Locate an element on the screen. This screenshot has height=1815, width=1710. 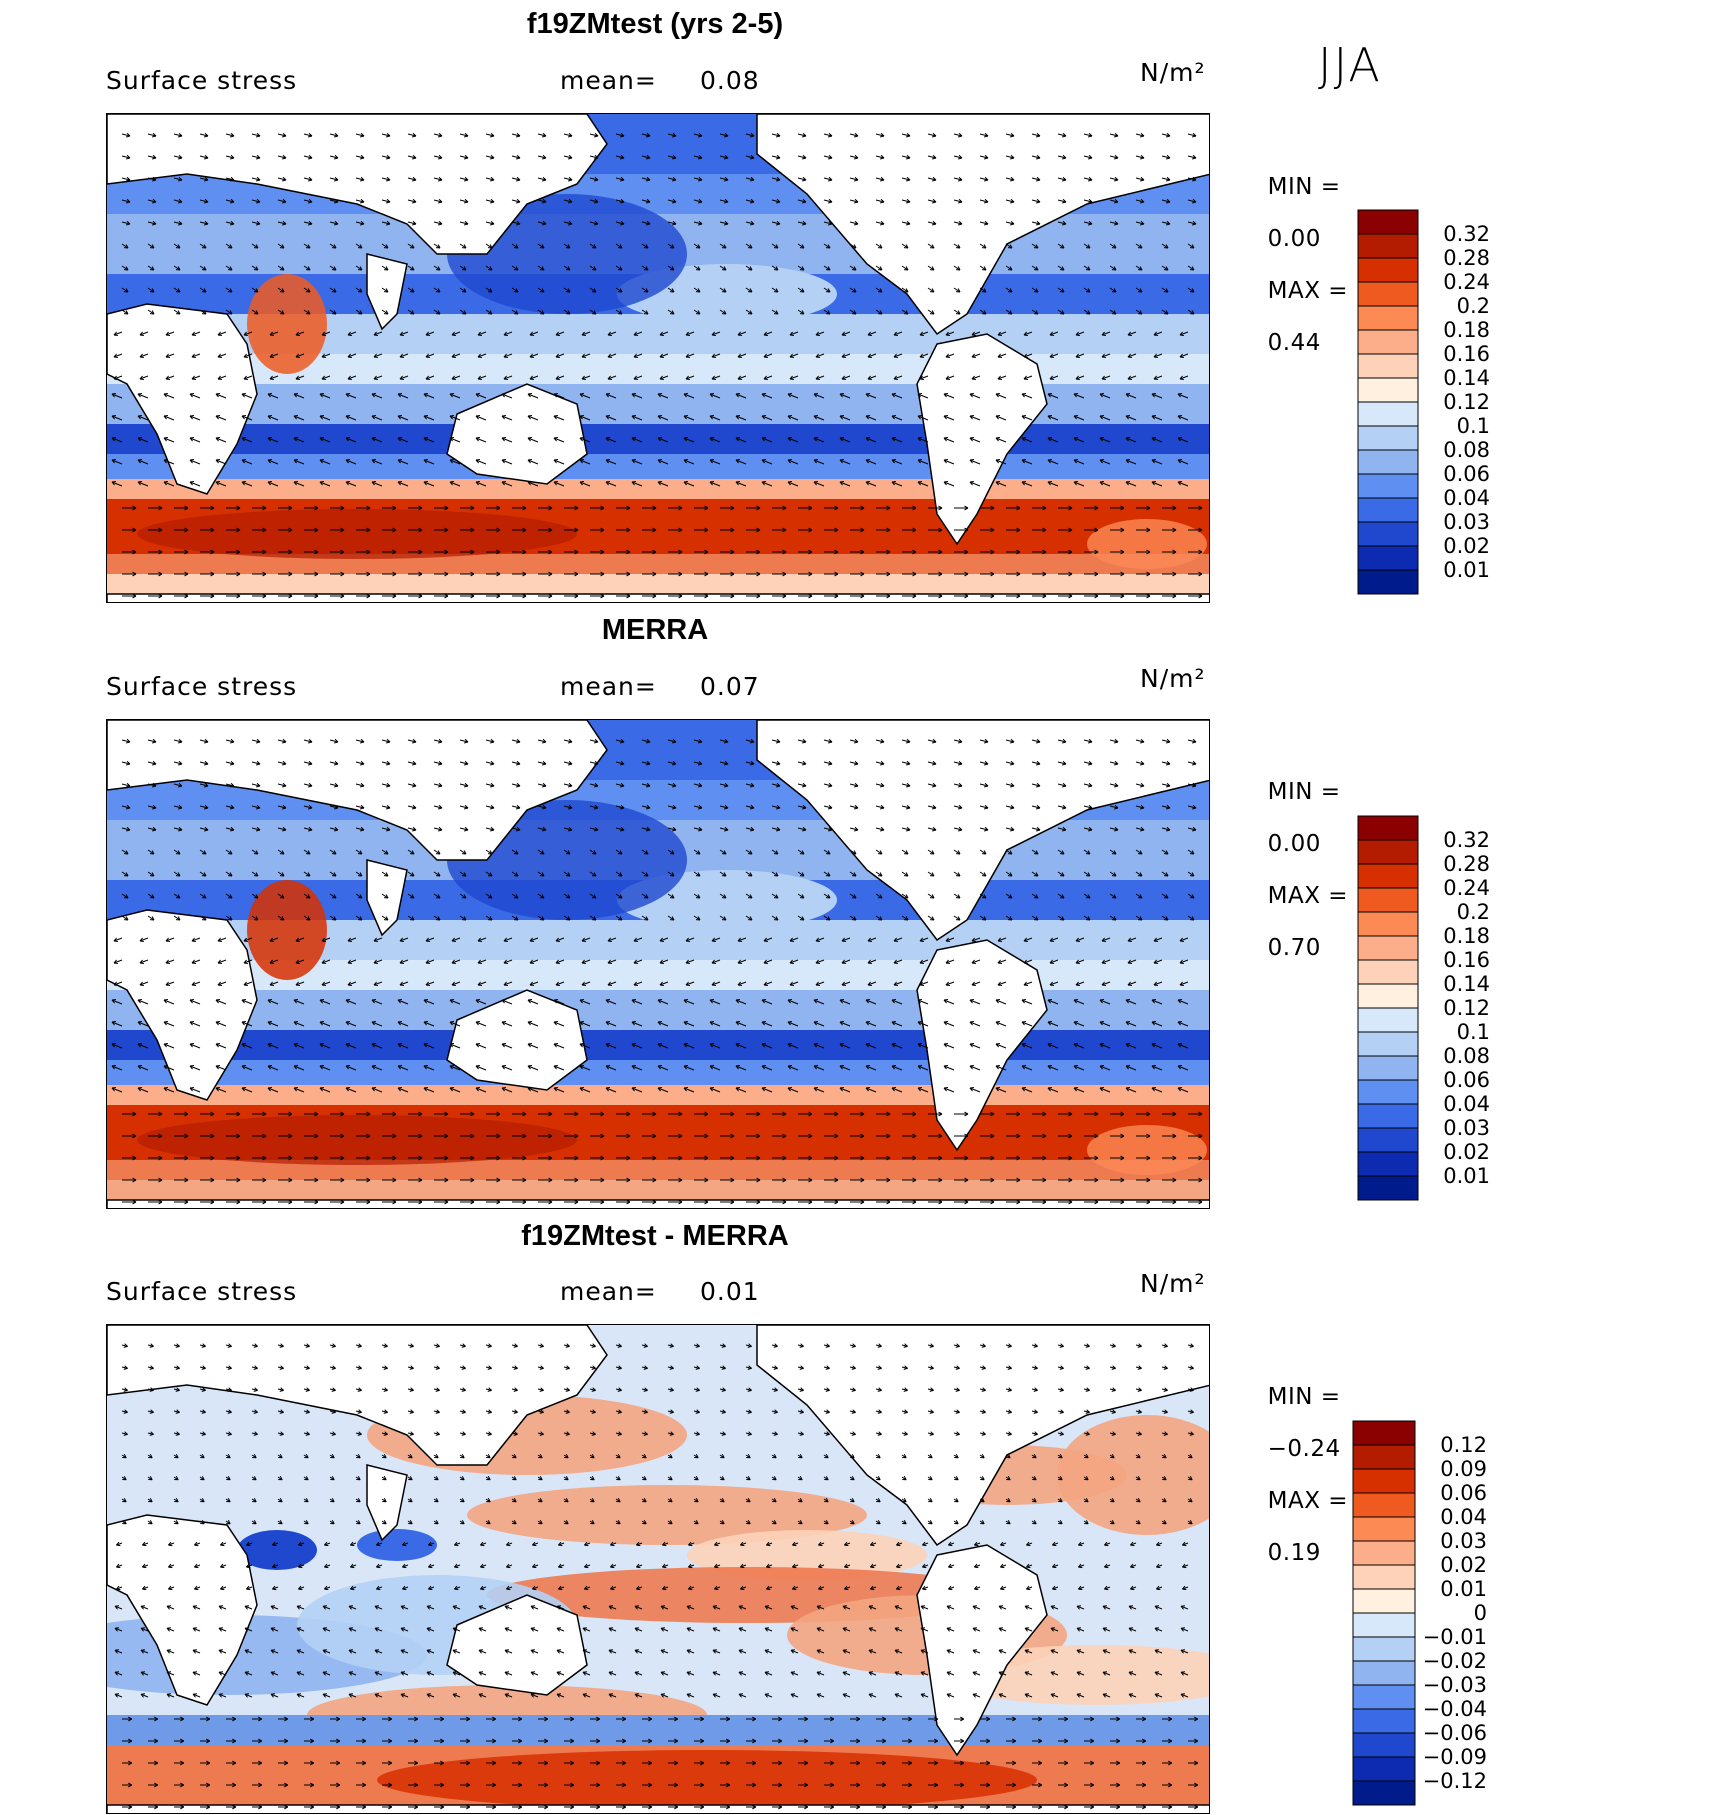
max-label-model: MAX = is located at coordinates (1308, 291).